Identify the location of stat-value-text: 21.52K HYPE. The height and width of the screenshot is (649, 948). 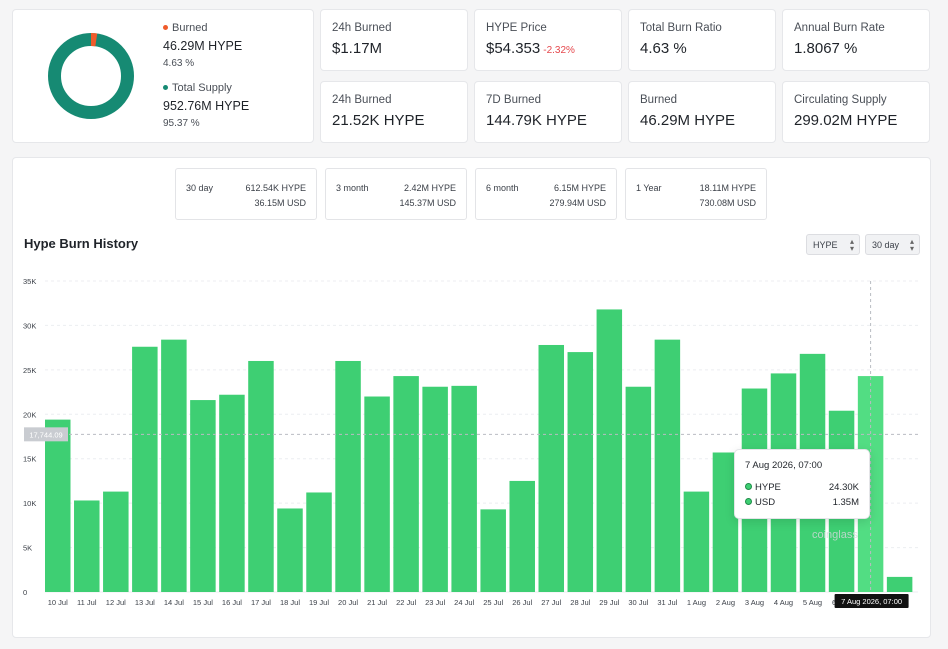
(378, 120).